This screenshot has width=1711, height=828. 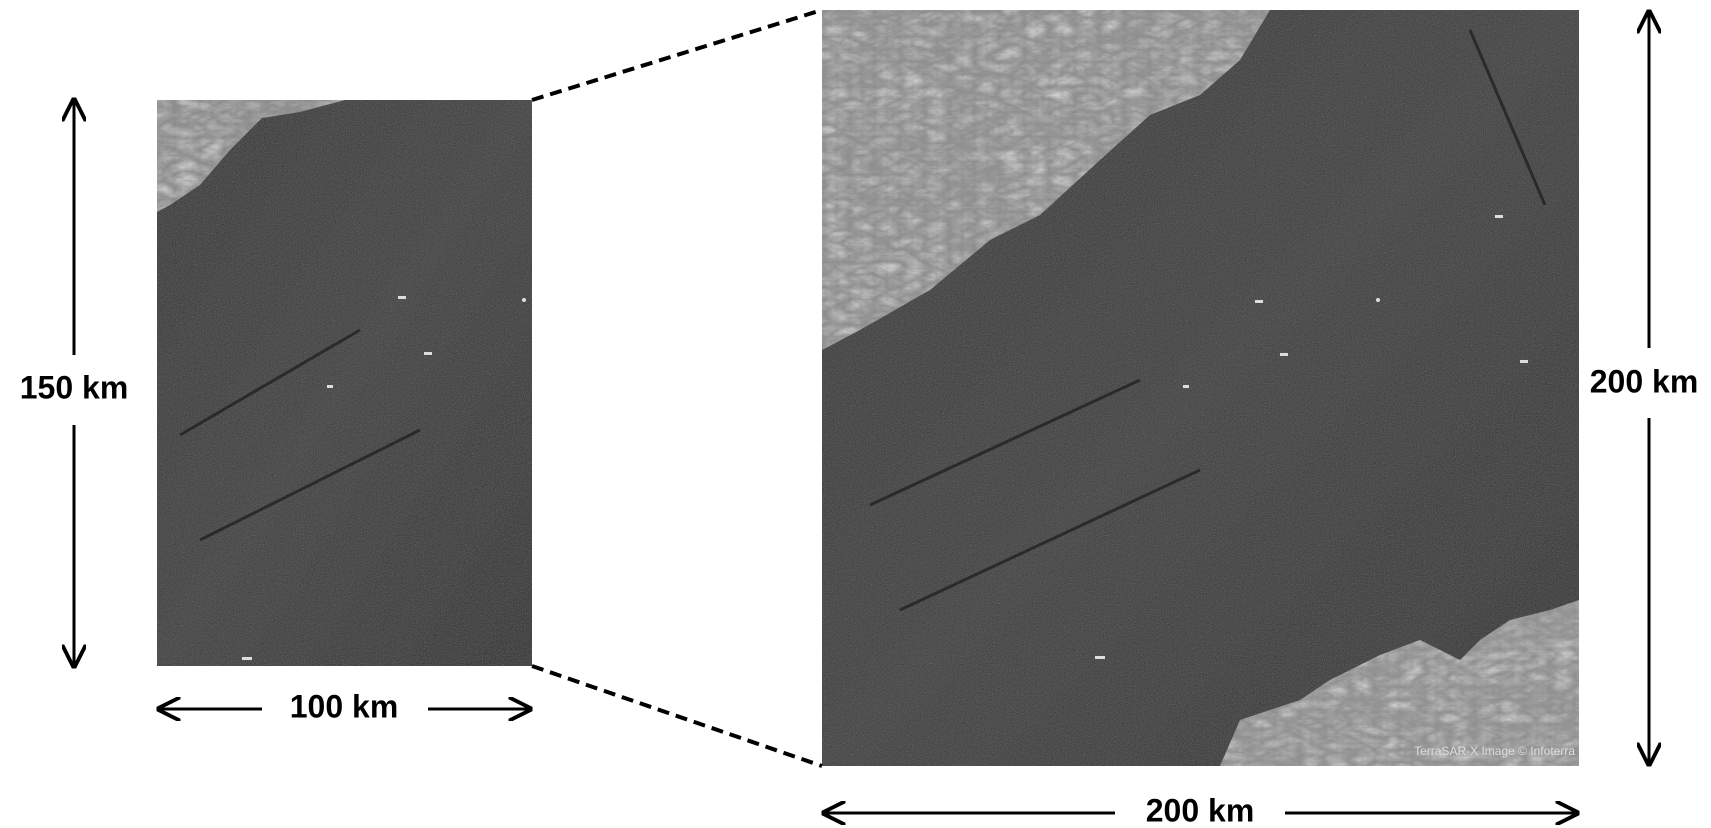 What do you see at coordinates (344, 383) in the screenshot?
I see `left-sar-image` at bounding box center [344, 383].